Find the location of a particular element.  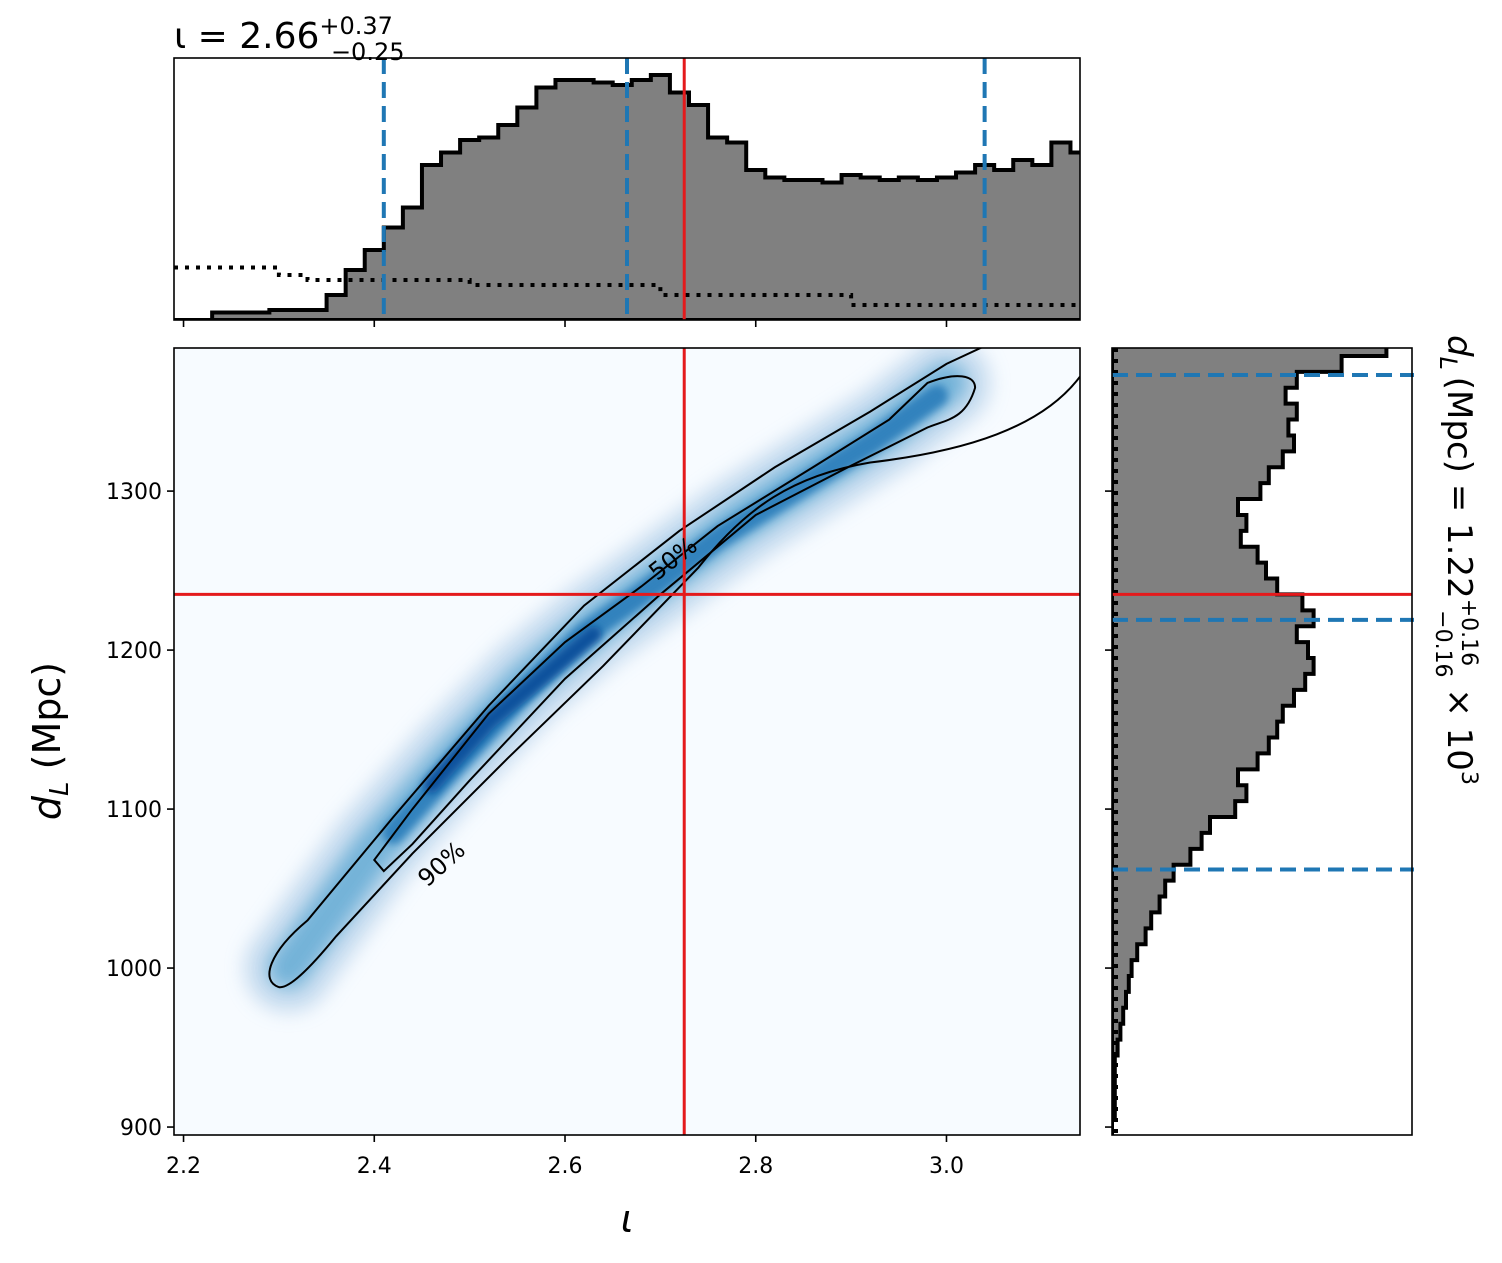

dL-posterior-title: dL (Mpc) = 1.22+0.16−0.16 × 103 is located at coordinates (1455, 560).